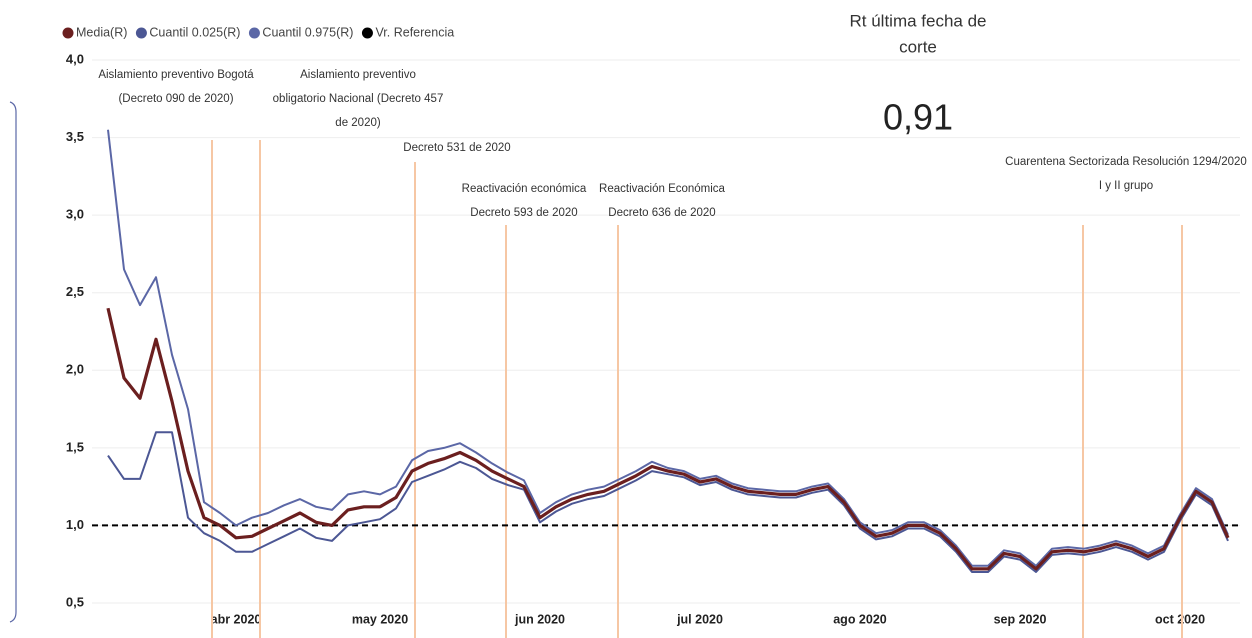 Image resolution: width=1252 pixels, height=638 pixels. Describe the element at coordinates (75, 369) in the screenshot. I see `y-tick-label: 2,0` at that location.